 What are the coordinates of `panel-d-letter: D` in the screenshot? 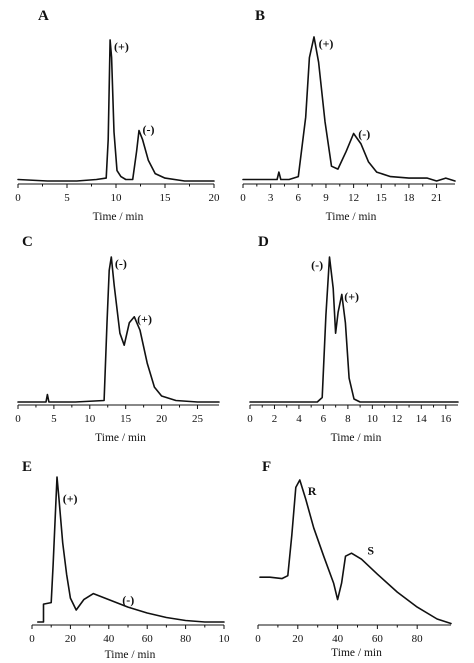 It's located at (263, 242).